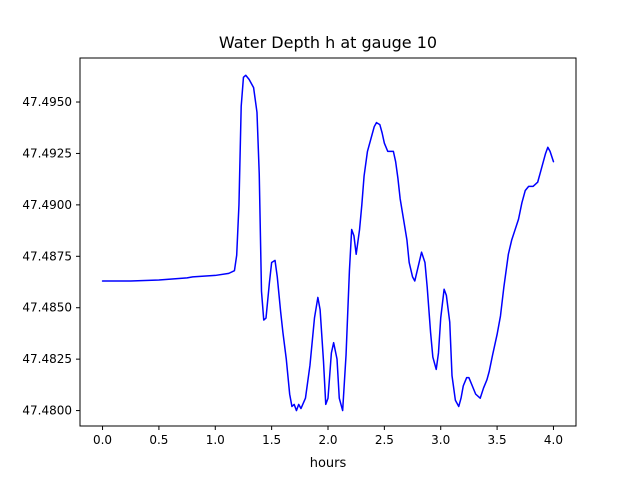 This screenshot has height=480, width=640. Describe the element at coordinates (47, 102) in the screenshot. I see `y-tick-label: 47.4950` at that location.